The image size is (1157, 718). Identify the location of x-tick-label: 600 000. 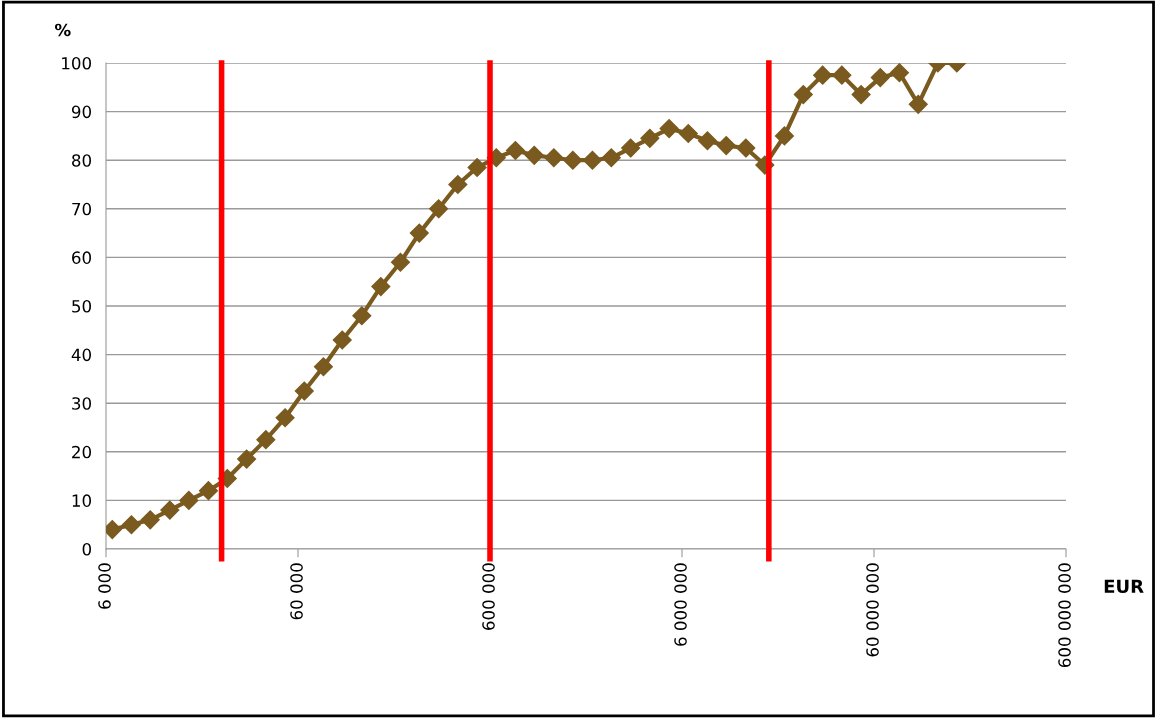
(488, 596).